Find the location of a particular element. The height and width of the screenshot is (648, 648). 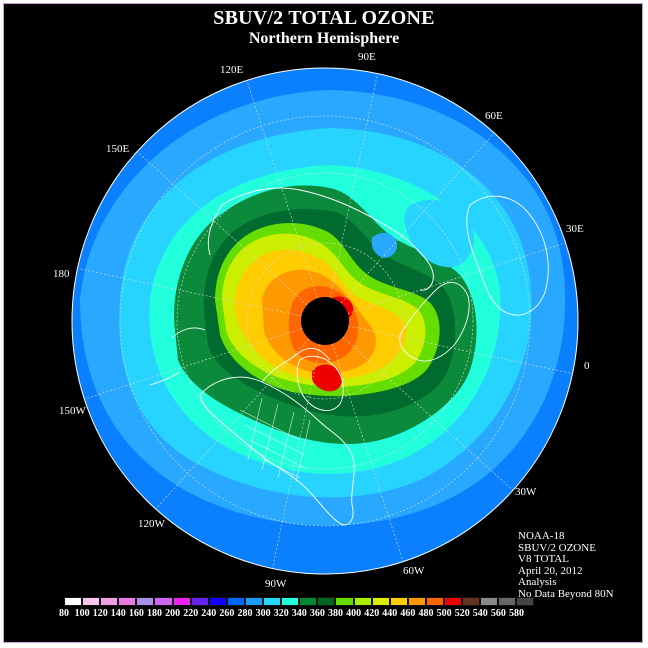

colorbar-tick-label: 380 is located at coordinates (335, 613).